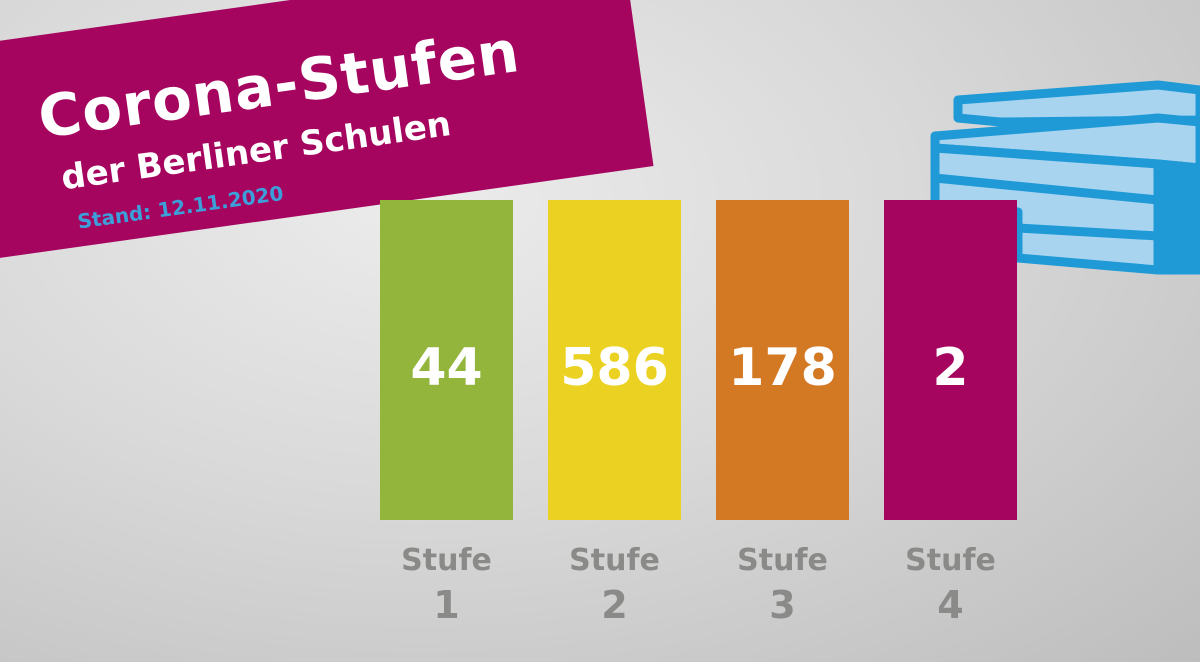  Describe the element at coordinates (614, 368) in the screenshot. I see `bar-value-label: 586` at that location.